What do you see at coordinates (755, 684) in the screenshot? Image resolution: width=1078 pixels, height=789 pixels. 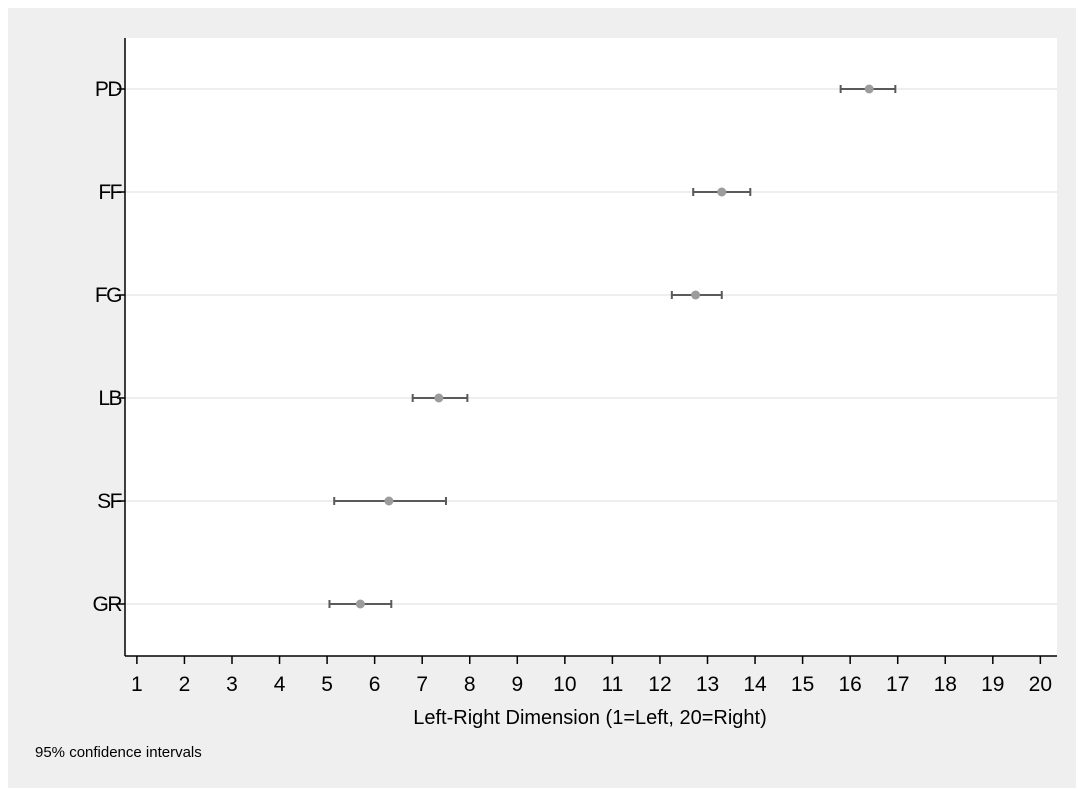 I see `x-tick-label: 14` at bounding box center [755, 684].